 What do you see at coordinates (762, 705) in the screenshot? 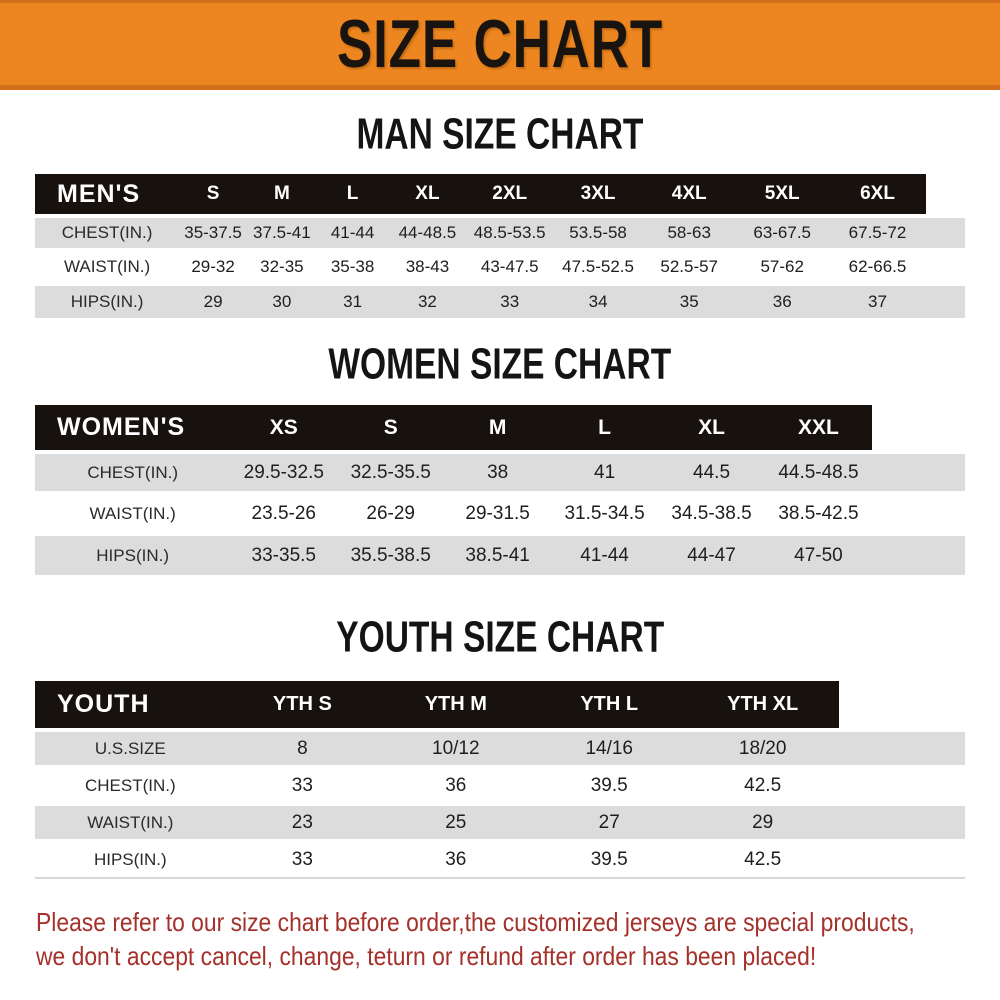
I see `column-header: YTH XL` at bounding box center [762, 705].